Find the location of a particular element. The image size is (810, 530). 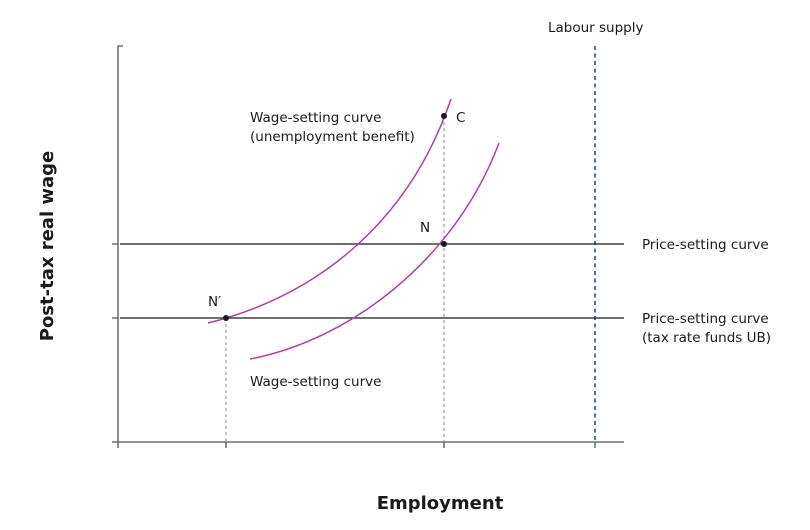

wage-setting-ub-label-1: Wage-setting curve is located at coordinates (315, 118).